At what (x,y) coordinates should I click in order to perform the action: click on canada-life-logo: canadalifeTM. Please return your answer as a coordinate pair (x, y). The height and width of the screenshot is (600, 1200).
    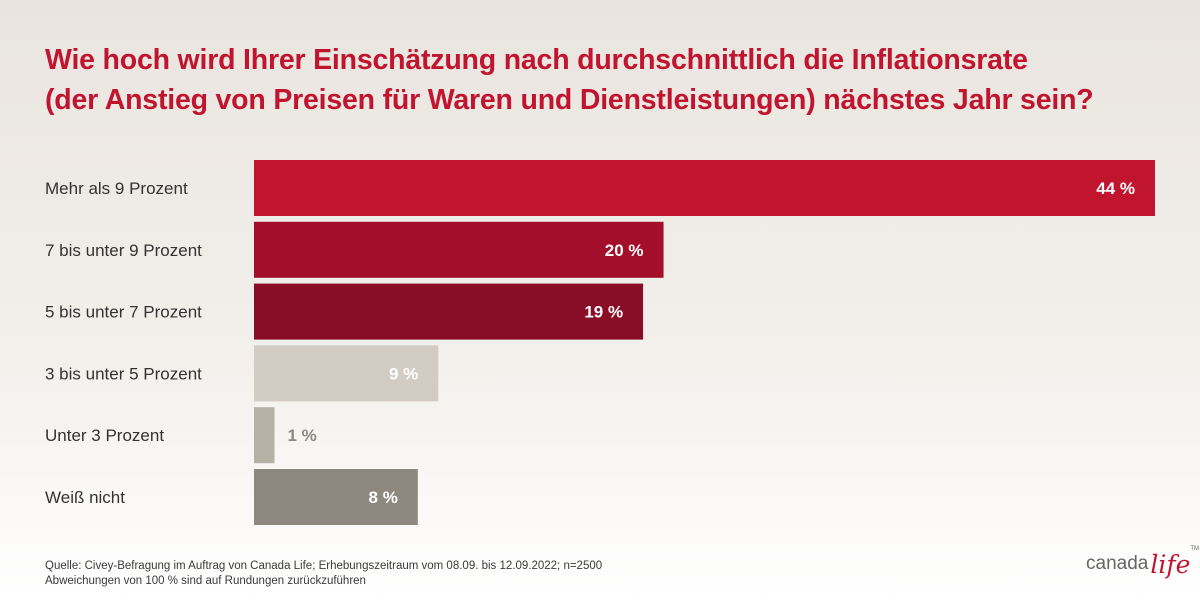
    Looking at the image, I should click on (1142, 564).